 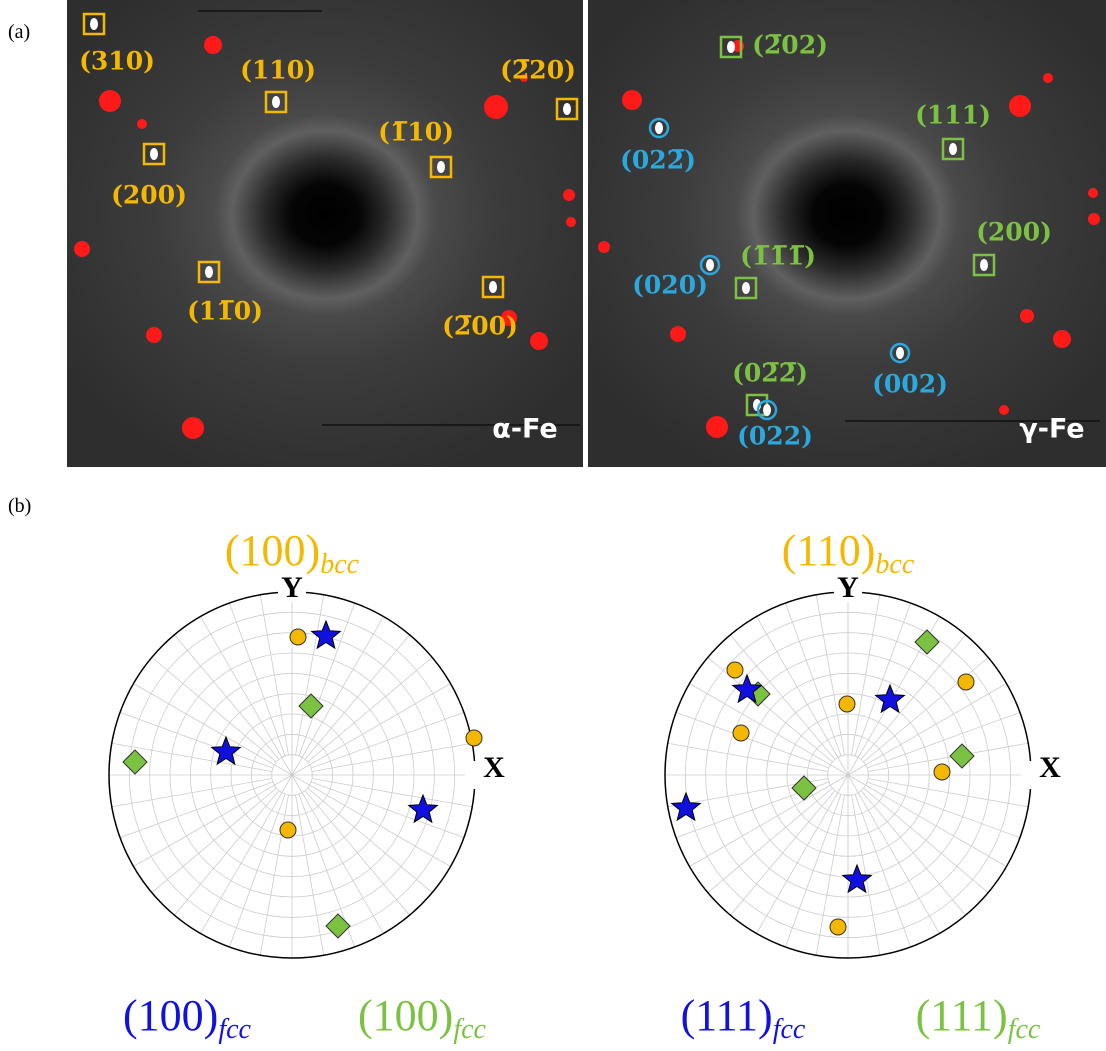 What do you see at coordinates (775, 436) in the screenshot?
I see `spot-label: (022)` at bounding box center [775, 436].